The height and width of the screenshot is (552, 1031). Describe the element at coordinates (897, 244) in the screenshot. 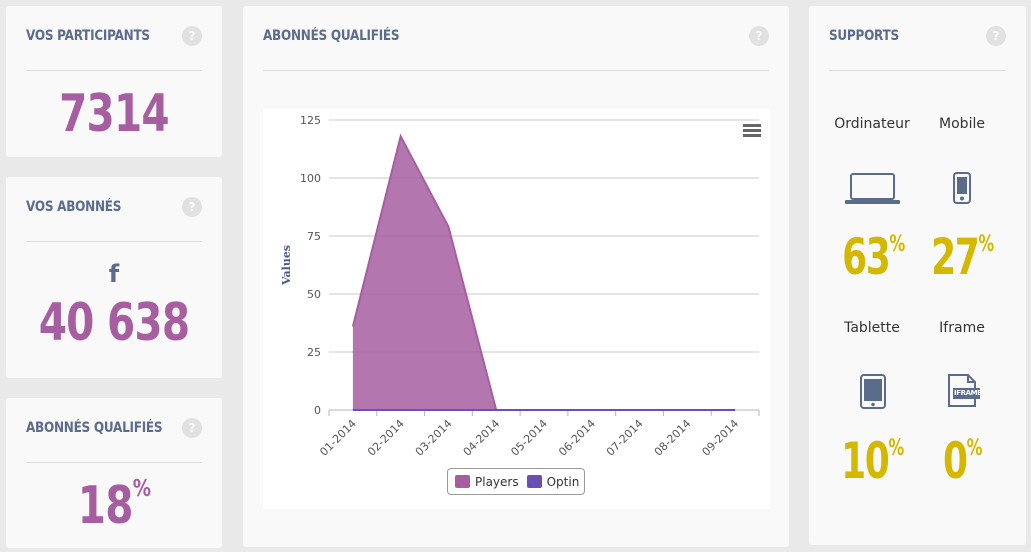

I see `support-unit-ordinateur: %` at that location.